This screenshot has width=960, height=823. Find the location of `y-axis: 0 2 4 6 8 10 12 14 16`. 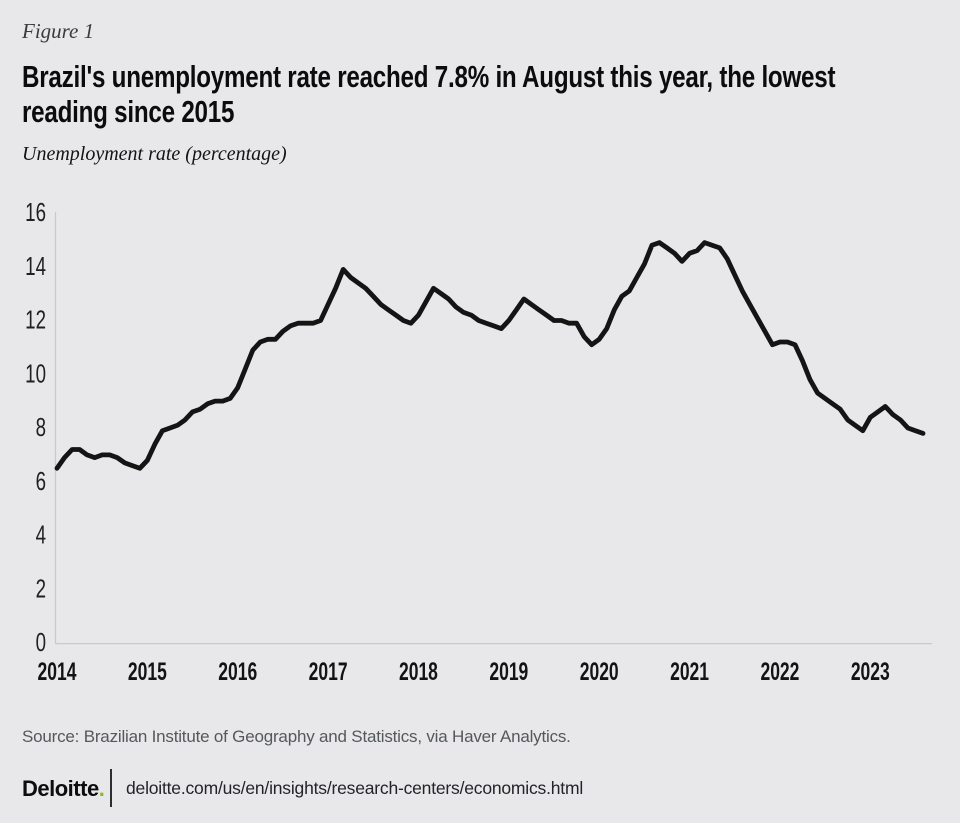

y-axis: 0 2 4 6 8 10 12 14 16 is located at coordinates (41, 427).